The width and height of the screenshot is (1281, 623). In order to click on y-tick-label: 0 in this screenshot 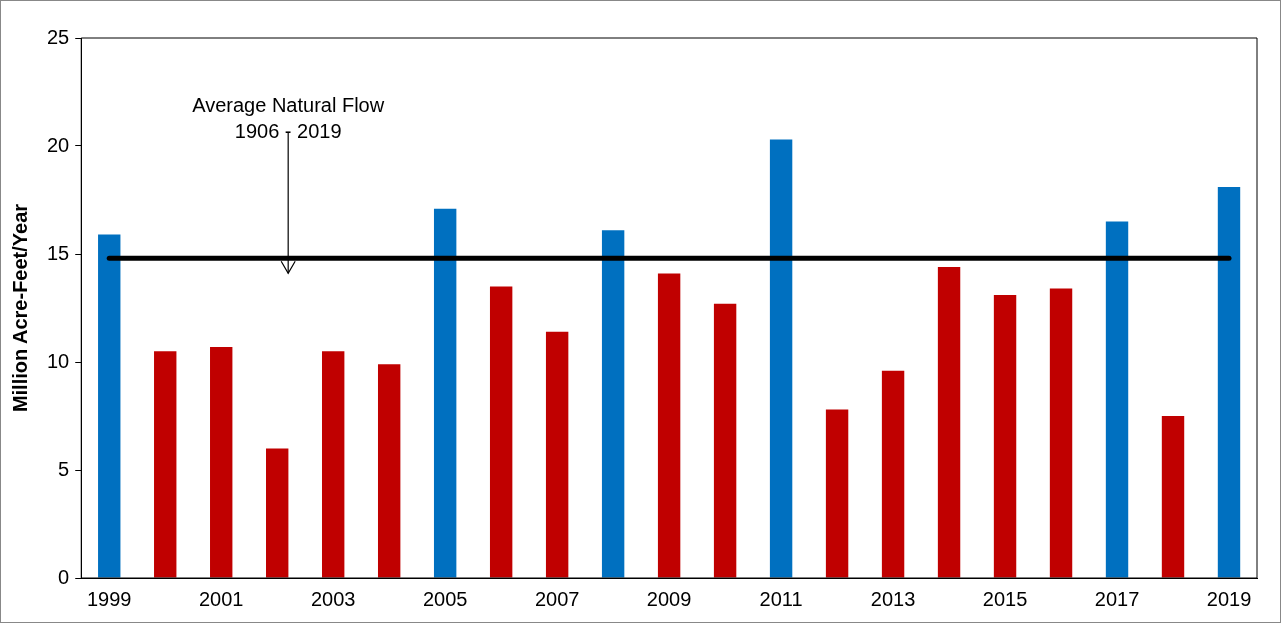, I will do `click(64, 576)`.